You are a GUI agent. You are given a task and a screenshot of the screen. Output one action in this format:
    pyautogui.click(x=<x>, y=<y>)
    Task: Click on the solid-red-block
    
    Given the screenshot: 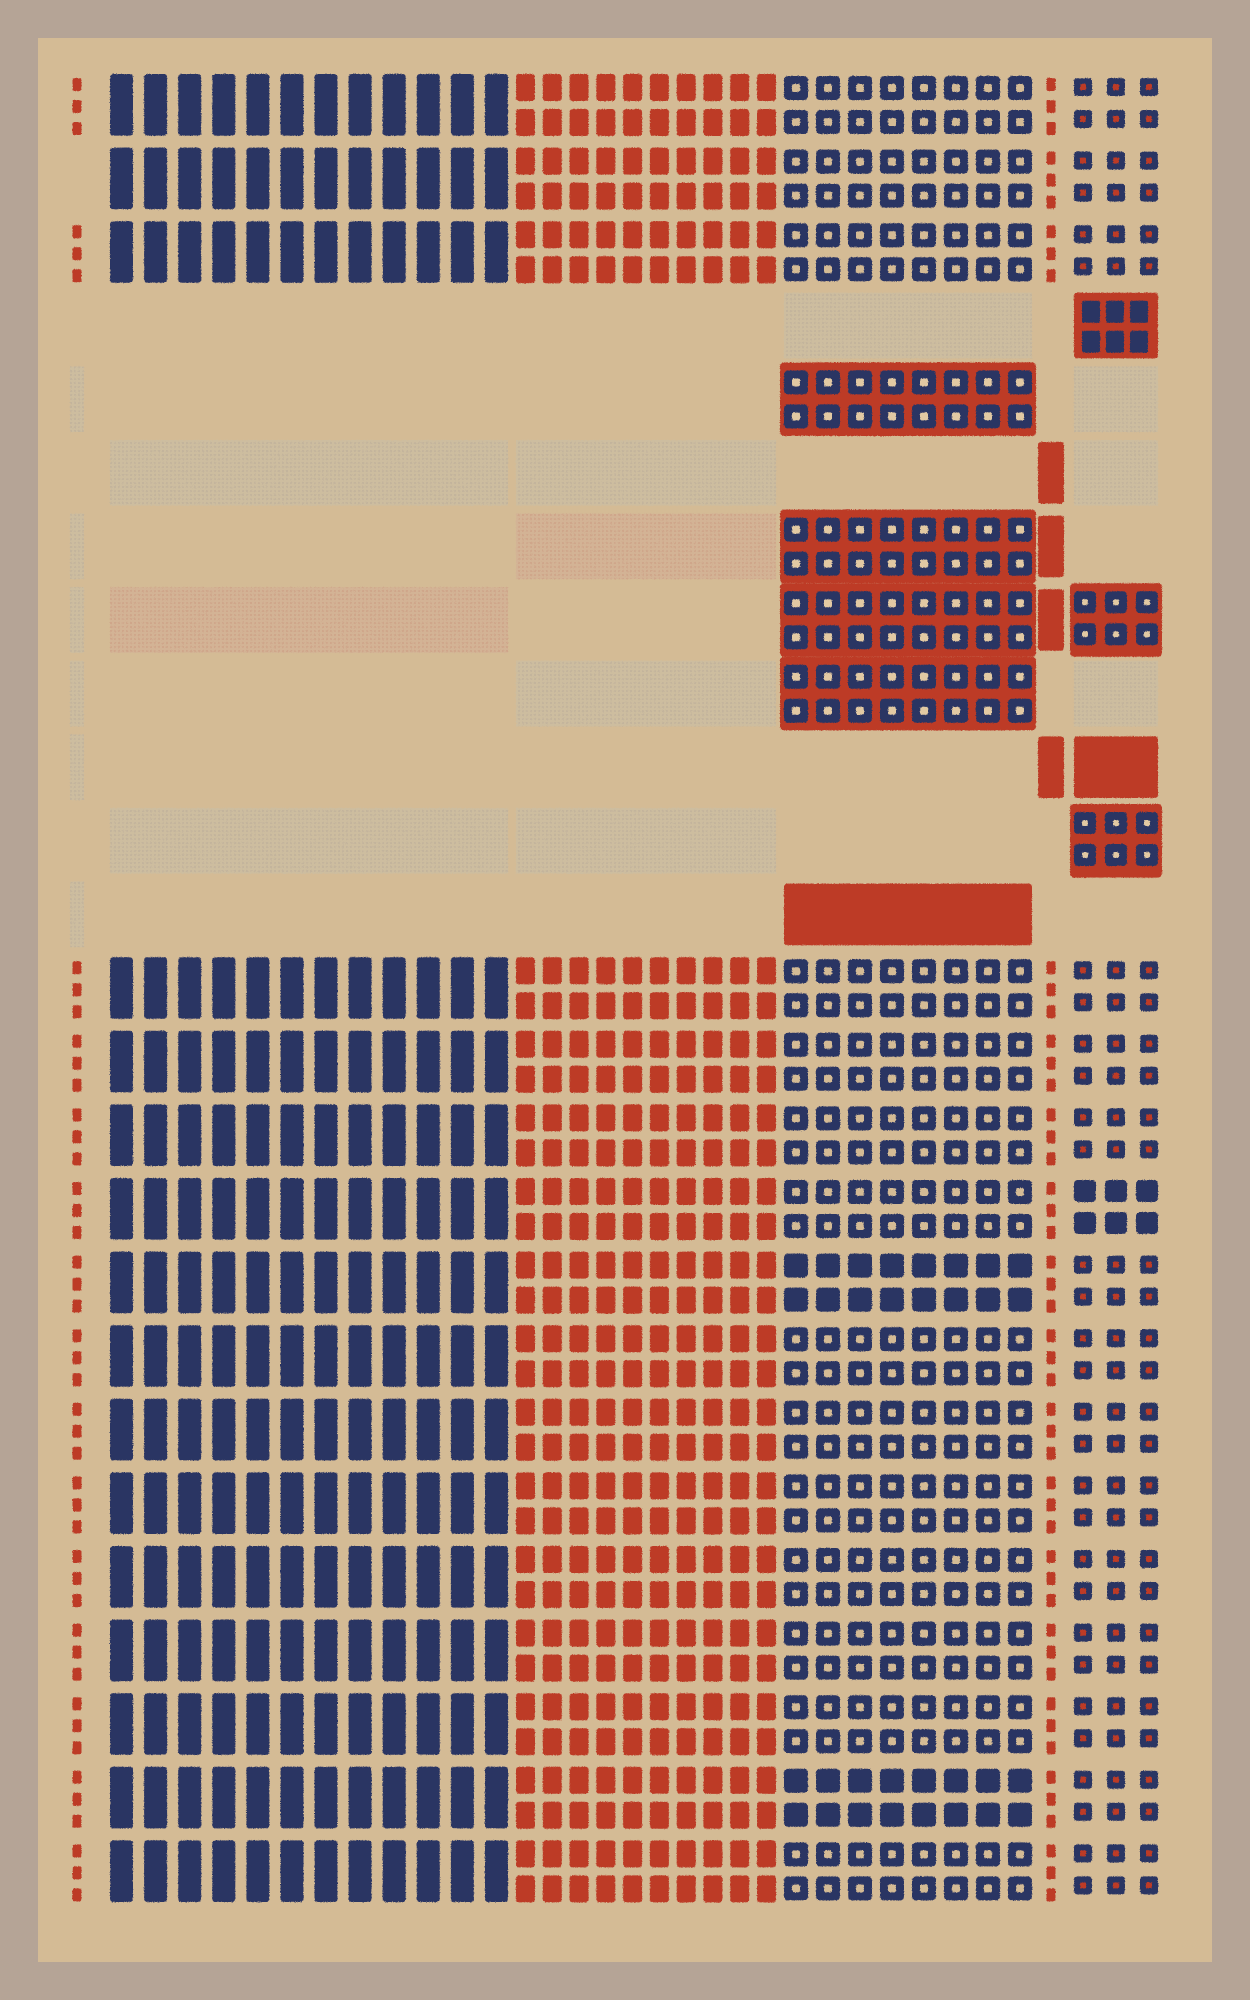 What is the action you would take?
    pyautogui.click(x=1116, y=767)
    